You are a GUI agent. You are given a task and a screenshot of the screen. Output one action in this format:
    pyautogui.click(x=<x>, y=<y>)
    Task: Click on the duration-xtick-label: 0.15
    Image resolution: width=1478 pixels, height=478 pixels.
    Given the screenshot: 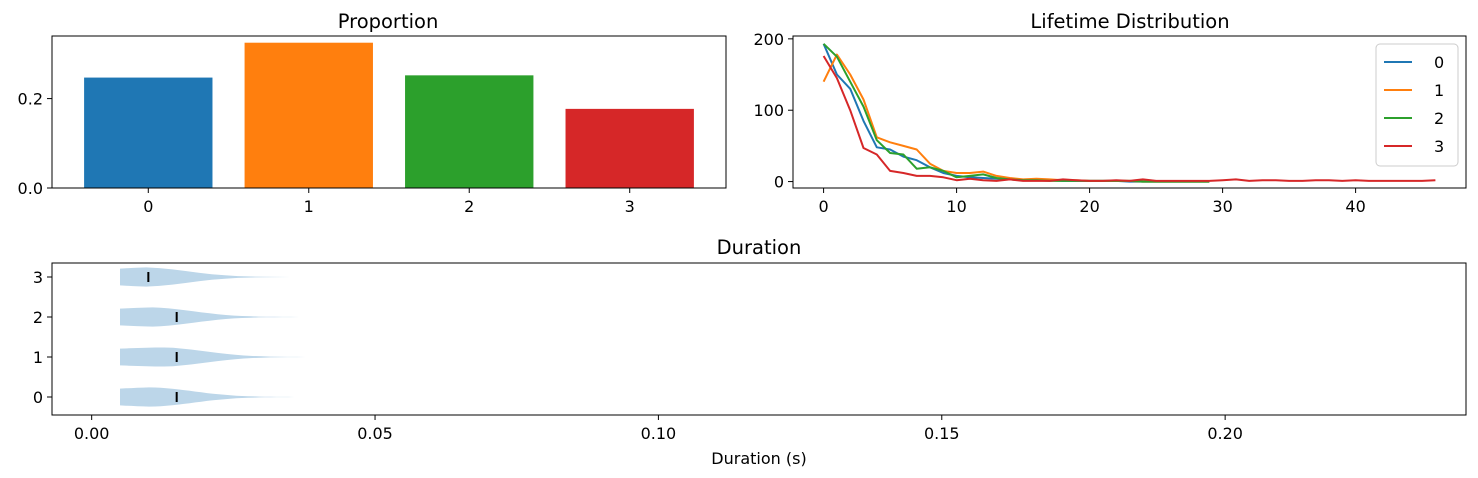 What is the action you would take?
    pyautogui.click(x=942, y=433)
    